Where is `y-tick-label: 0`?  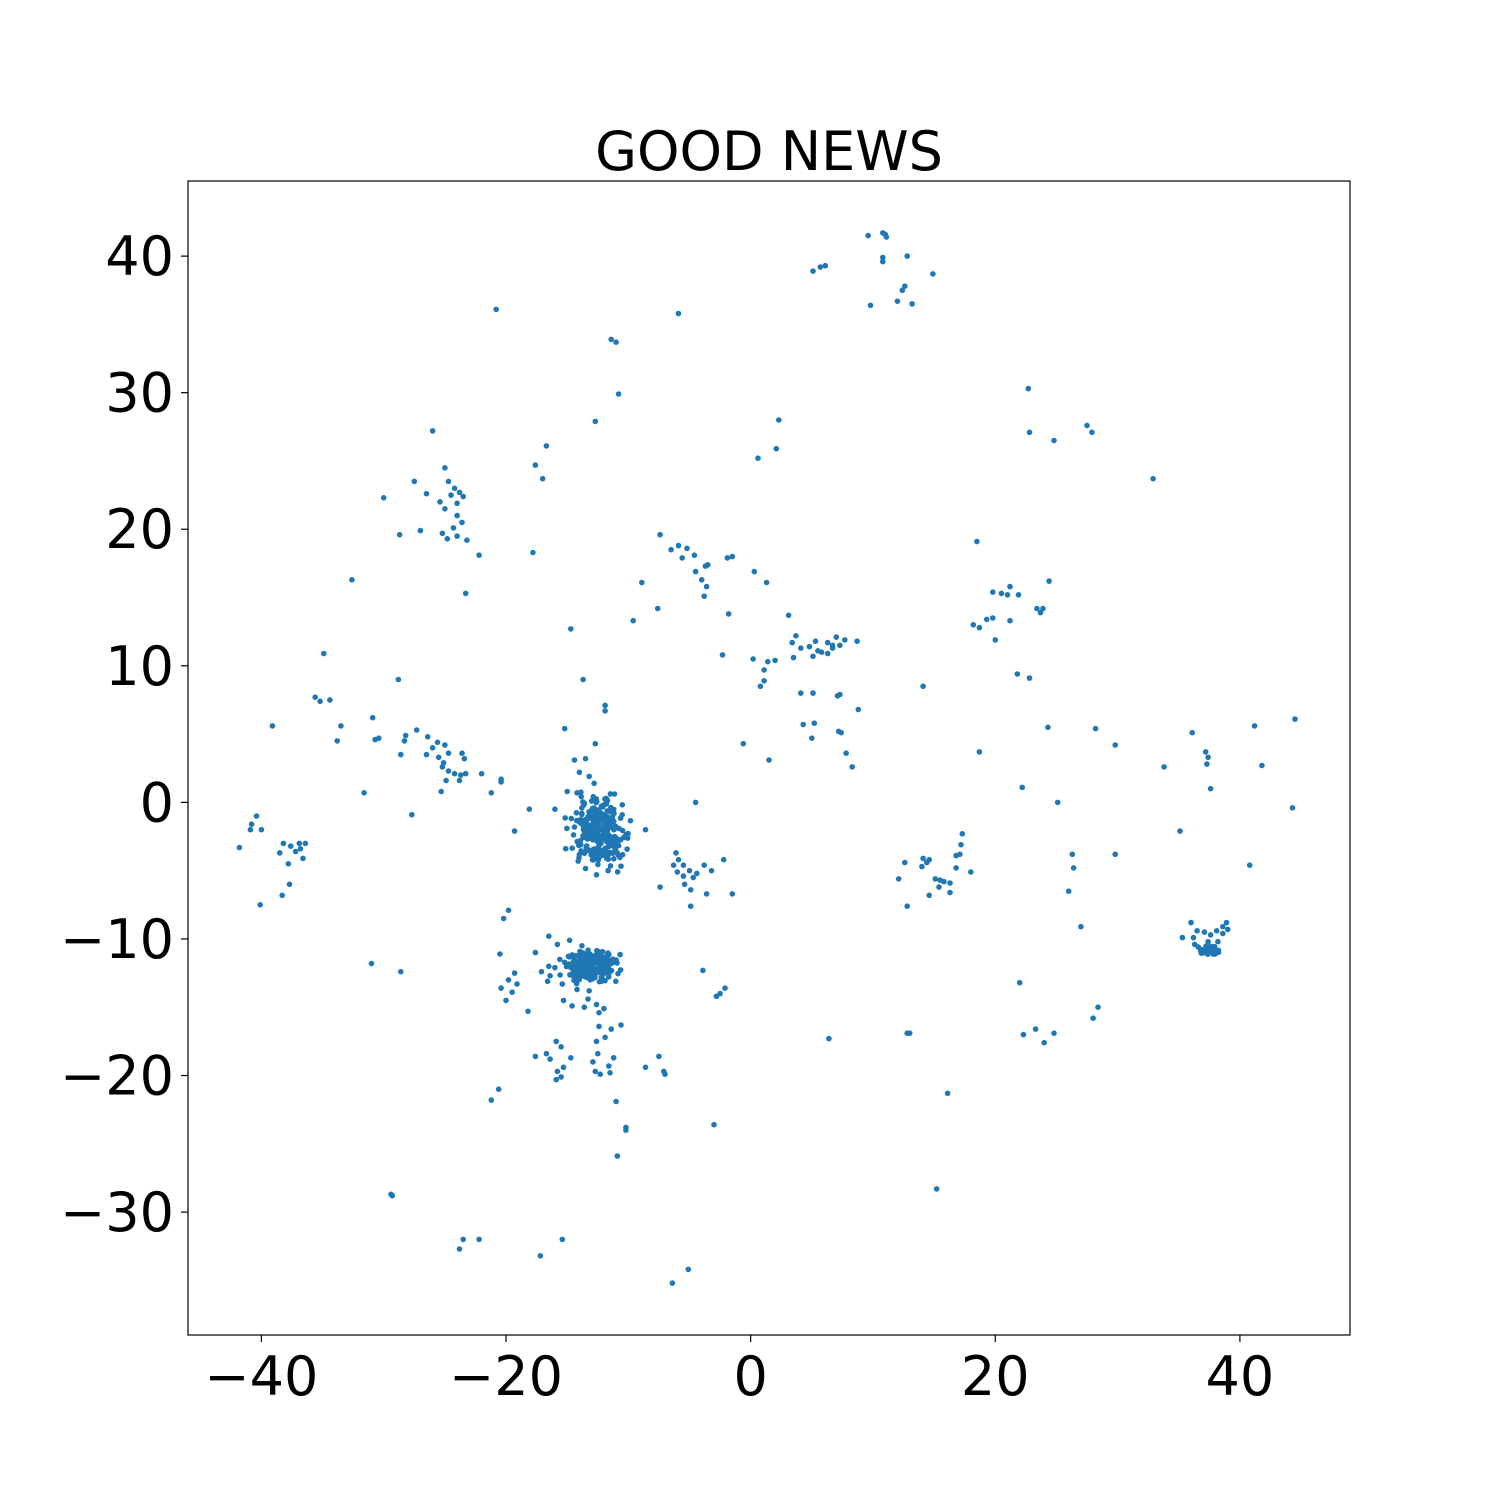 y-tick-label: 0 is located at coordinates (157, 802).